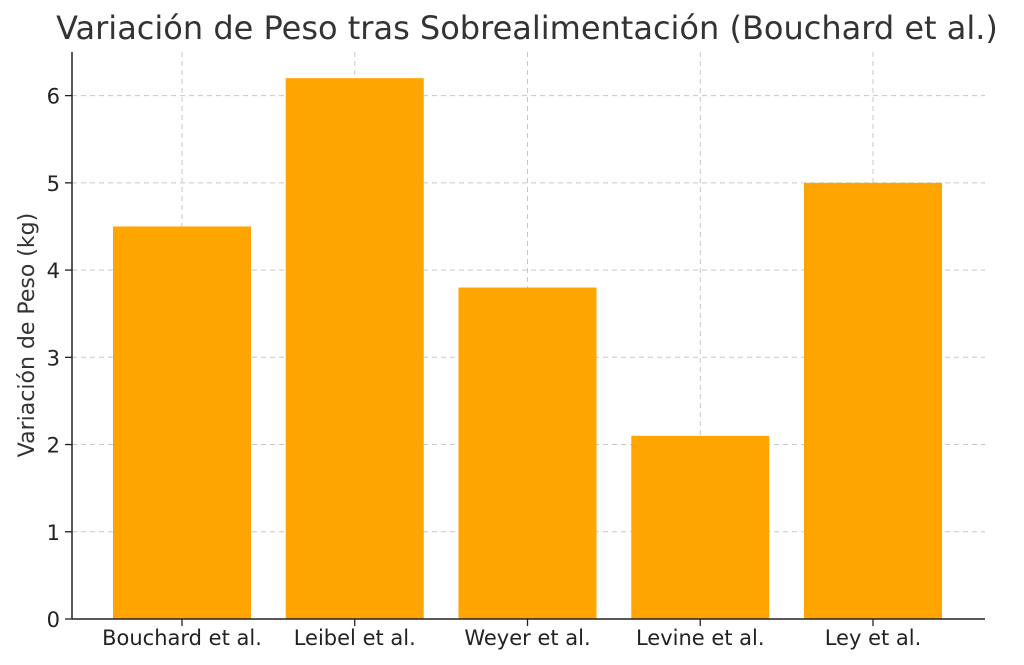  Describe the element at coordinates (873, 638) in the screenshot. I see `x-tick-label: Ley et al.` at that location.